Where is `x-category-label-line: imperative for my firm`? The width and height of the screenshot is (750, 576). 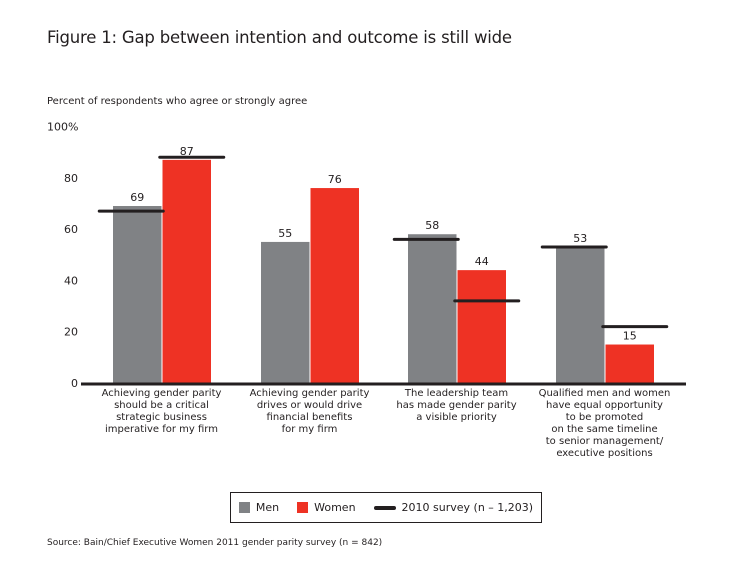 x-category-label-line: imperative for my firm is located at coordinates (161, 429).